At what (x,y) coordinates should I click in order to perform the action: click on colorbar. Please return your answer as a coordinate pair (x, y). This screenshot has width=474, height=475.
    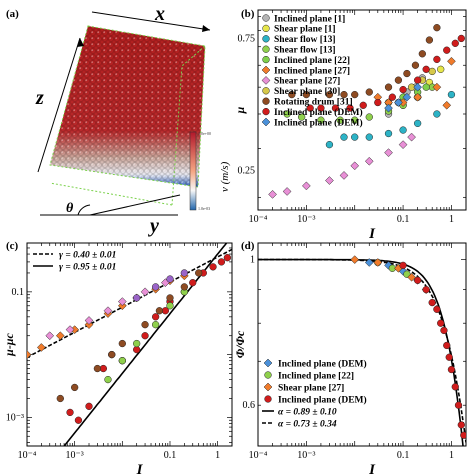
    Looking at the image, I should click on (193, 171).